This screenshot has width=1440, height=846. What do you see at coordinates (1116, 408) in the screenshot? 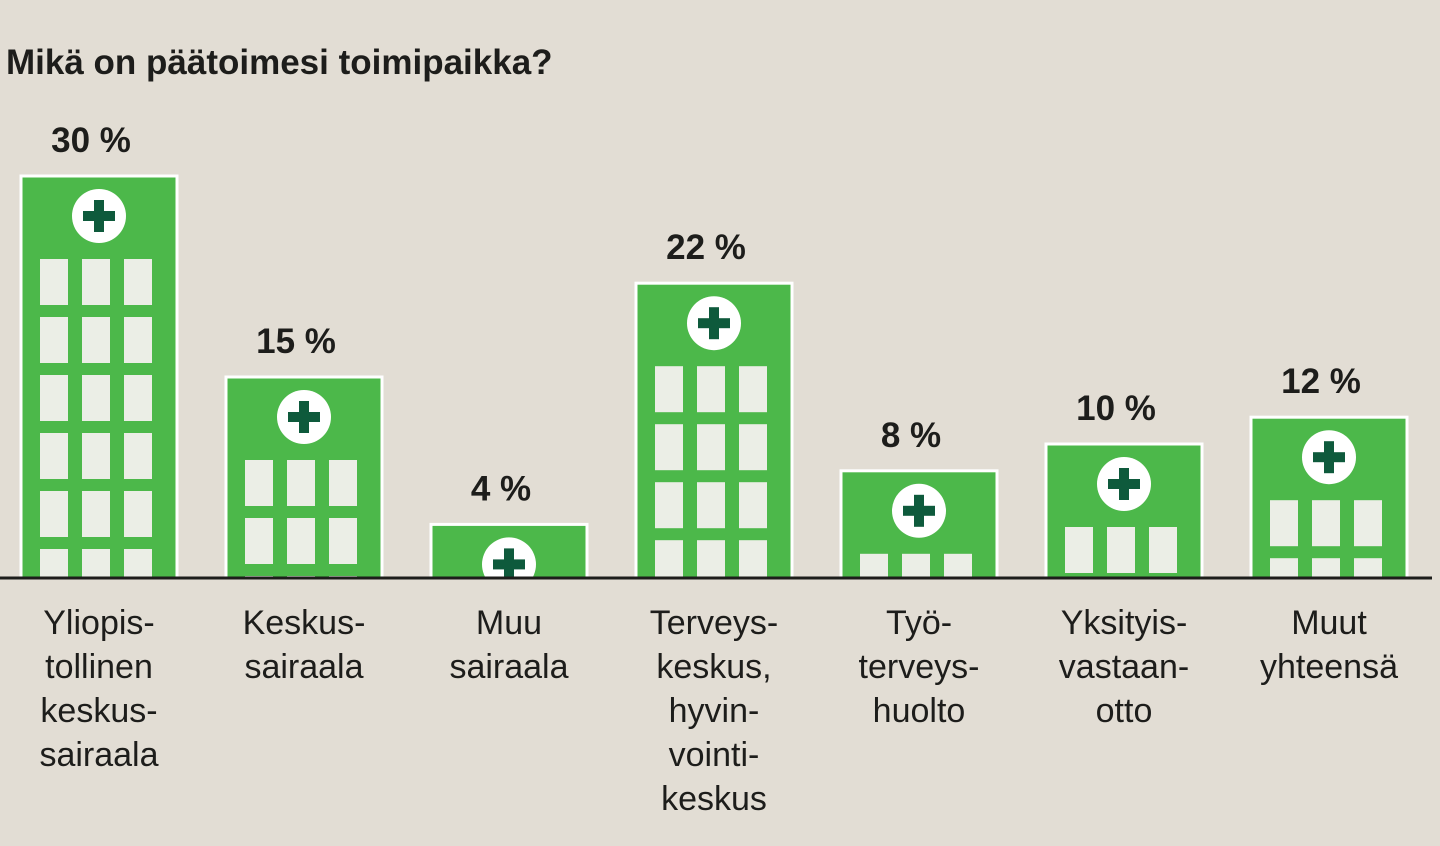
I see `value-label: 10 %` at bounding box center [1116, 408].